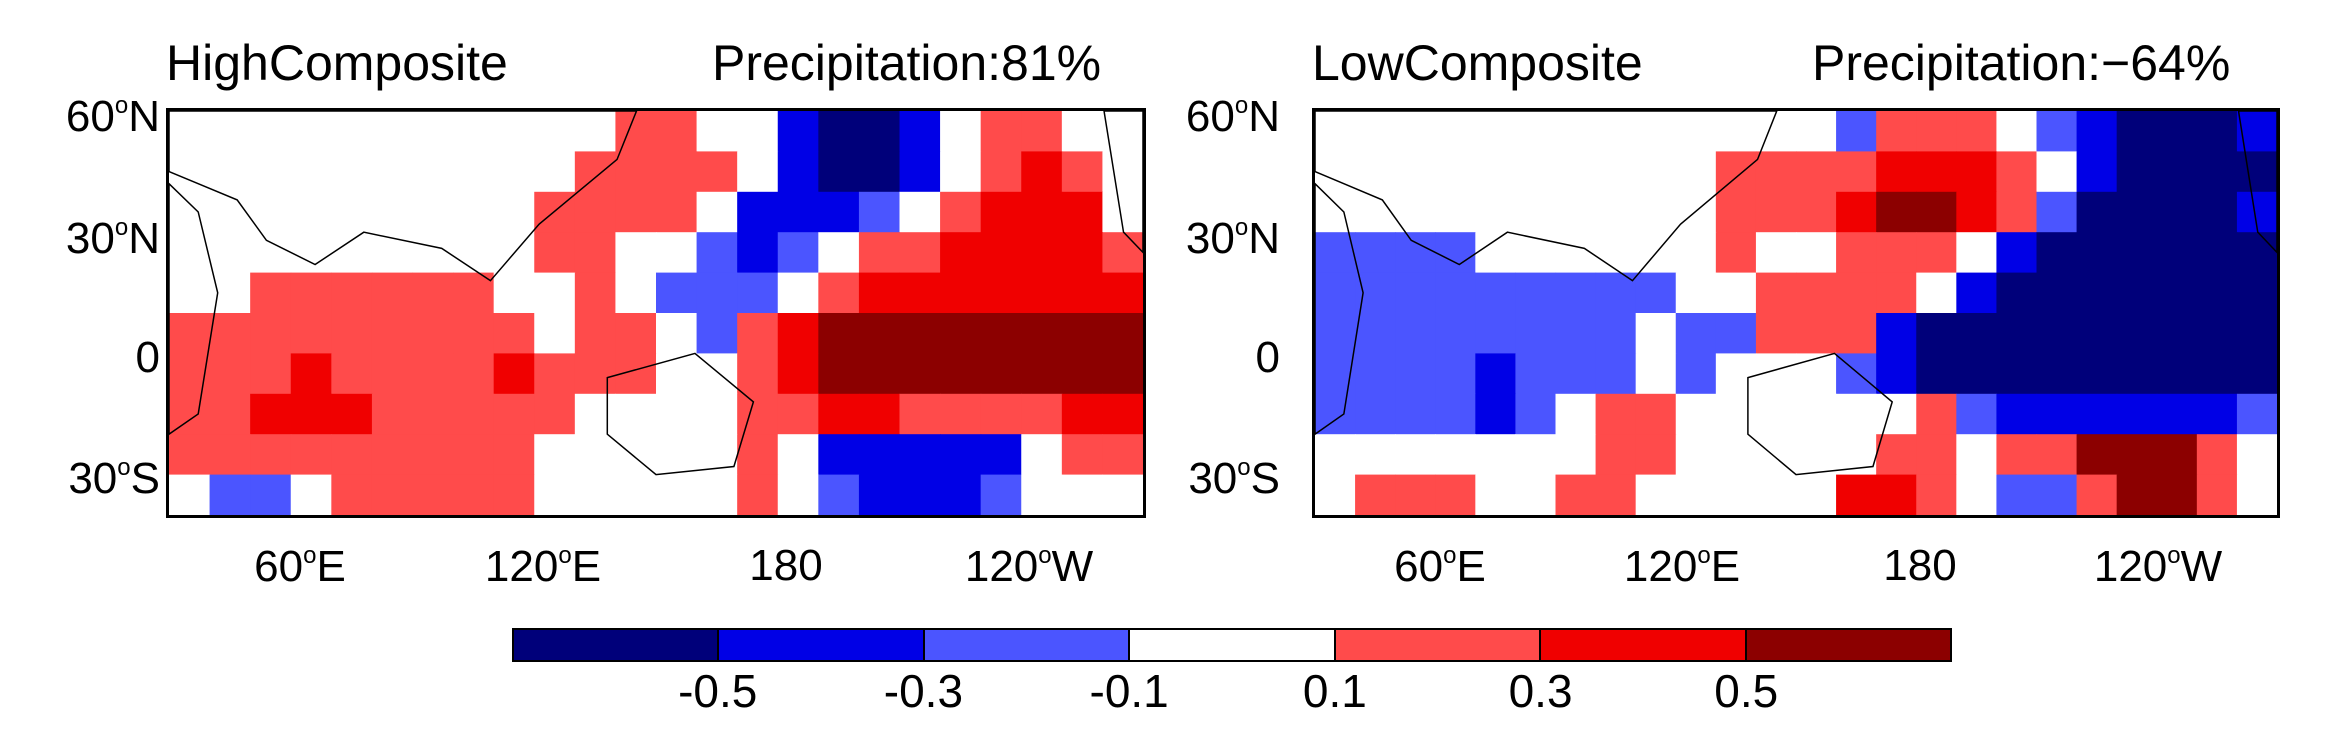 The height and width of the screenshot is (738, 2329). What do you see at coordinates (1477, 63) in the screenshot?
I see `panel-title-left: LowComposite` at bounding box center [1477, 63].